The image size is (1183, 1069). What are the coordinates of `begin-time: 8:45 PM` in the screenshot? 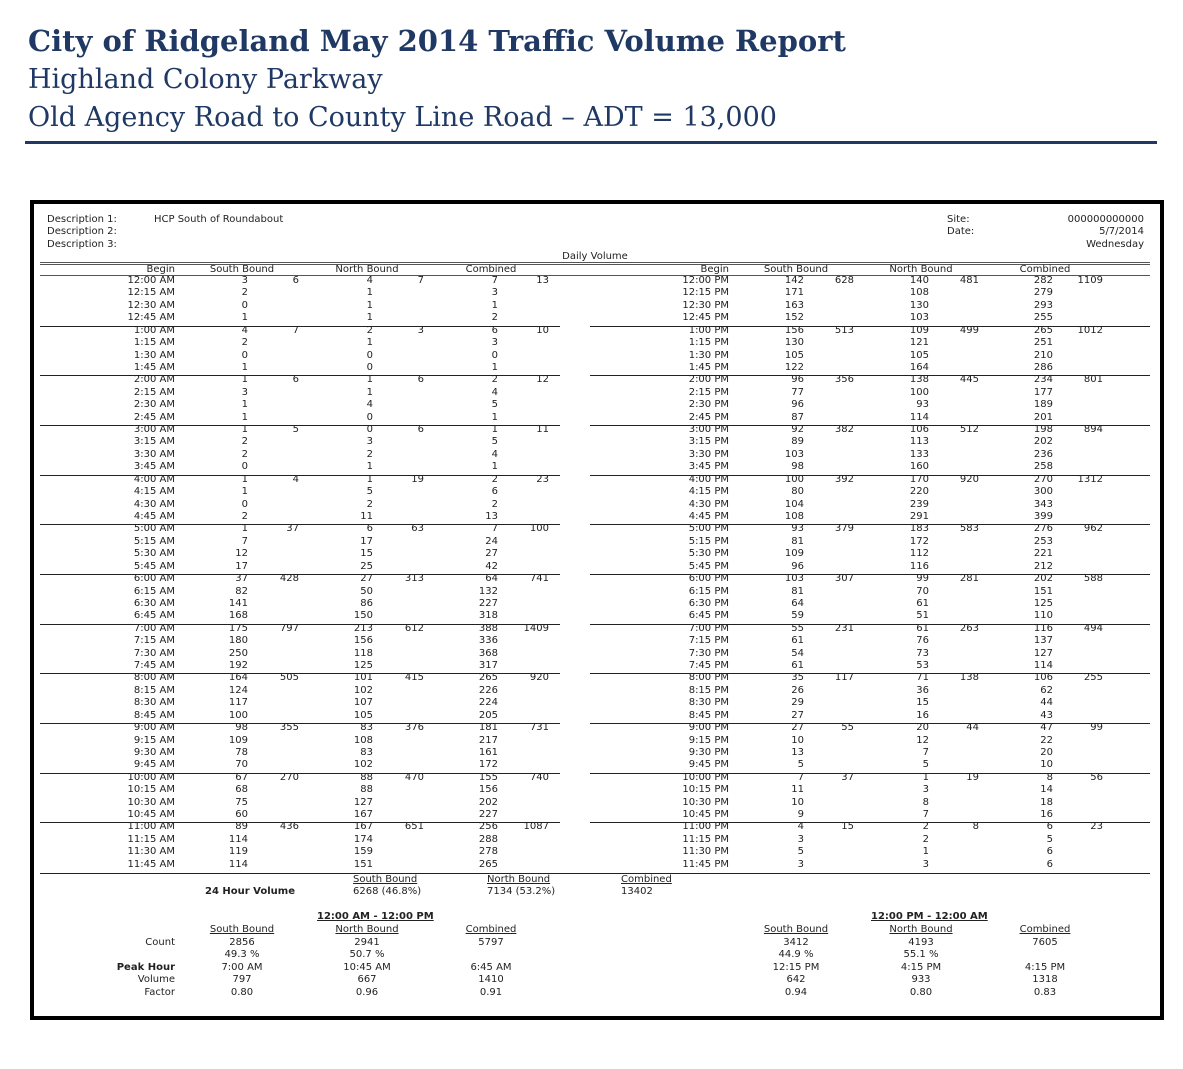 It's located at (708, 715).